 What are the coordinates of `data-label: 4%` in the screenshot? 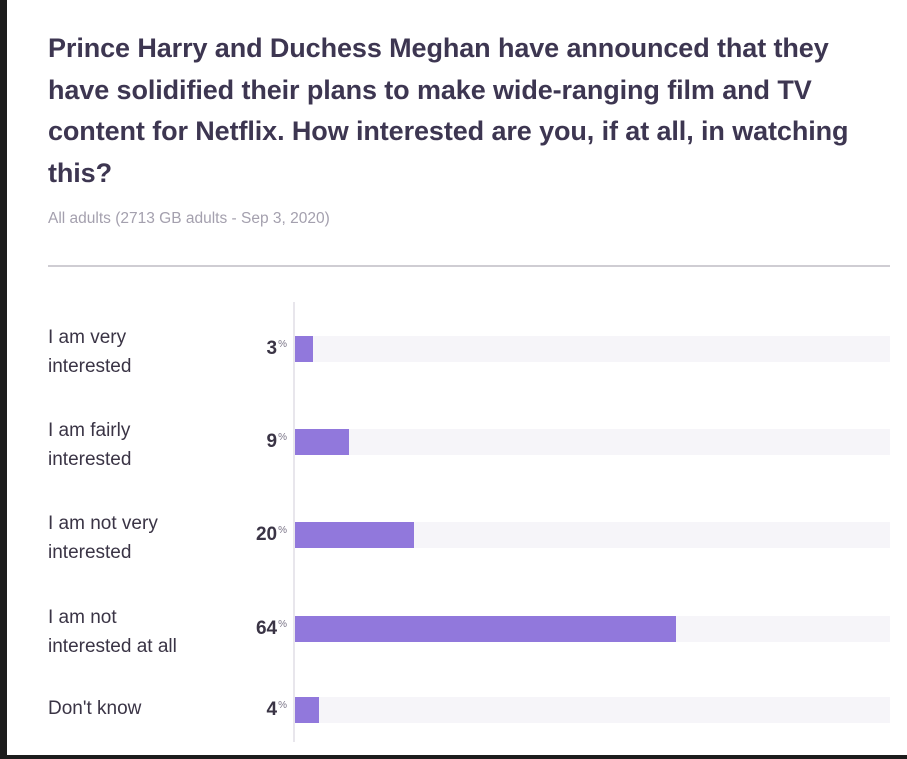 It's located at (276, 709).